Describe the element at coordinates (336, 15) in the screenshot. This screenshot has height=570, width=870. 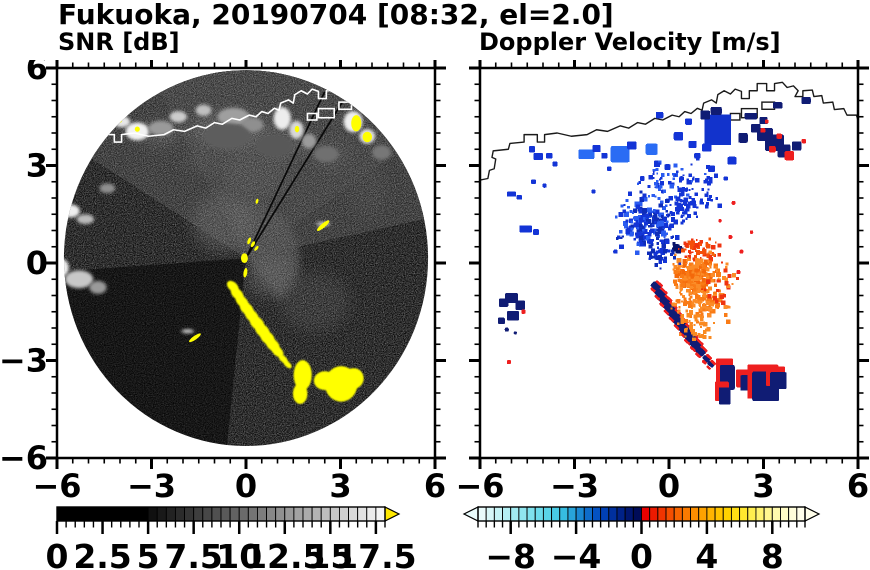
I see `figure-title: Fukuoka, 20190704 [08:32, el=2.0]` at that location.